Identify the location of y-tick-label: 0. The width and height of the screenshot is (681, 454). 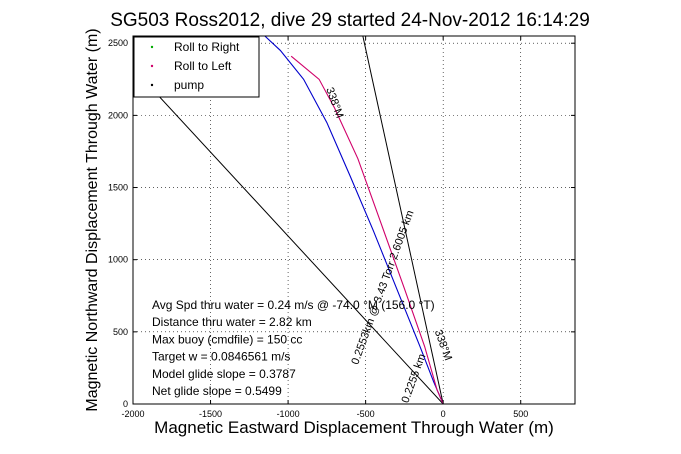
(125, 404).